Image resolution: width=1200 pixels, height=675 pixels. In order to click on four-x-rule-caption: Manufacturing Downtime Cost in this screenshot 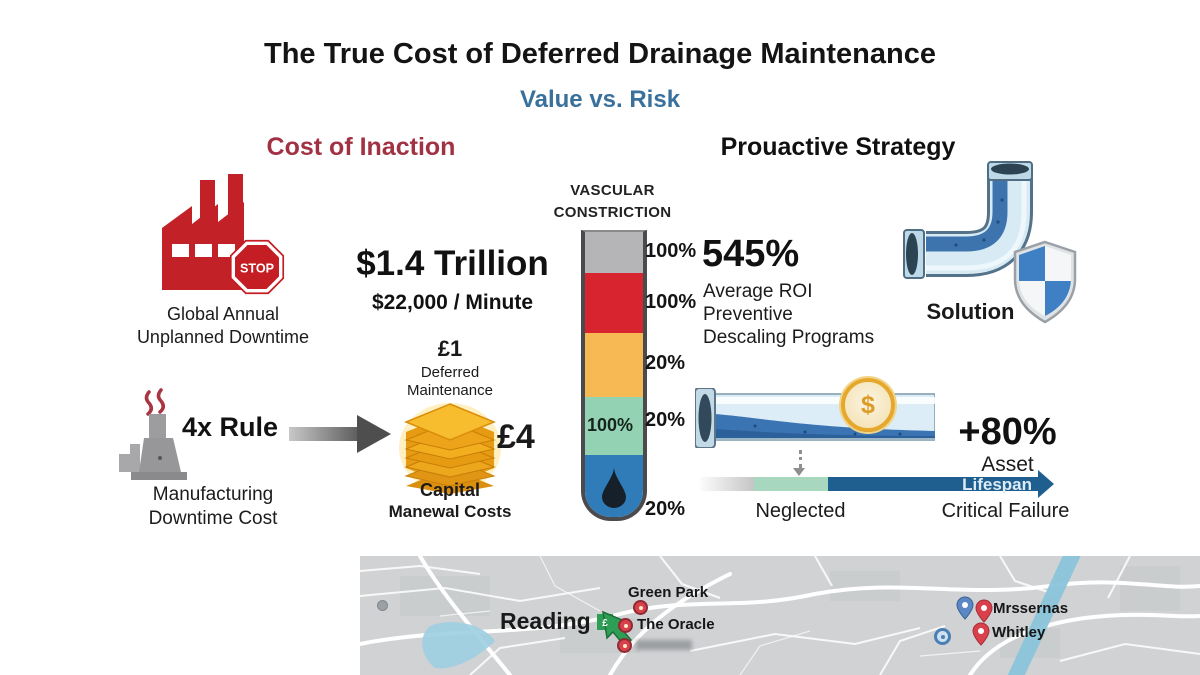, I will do `click(213, 507)`.